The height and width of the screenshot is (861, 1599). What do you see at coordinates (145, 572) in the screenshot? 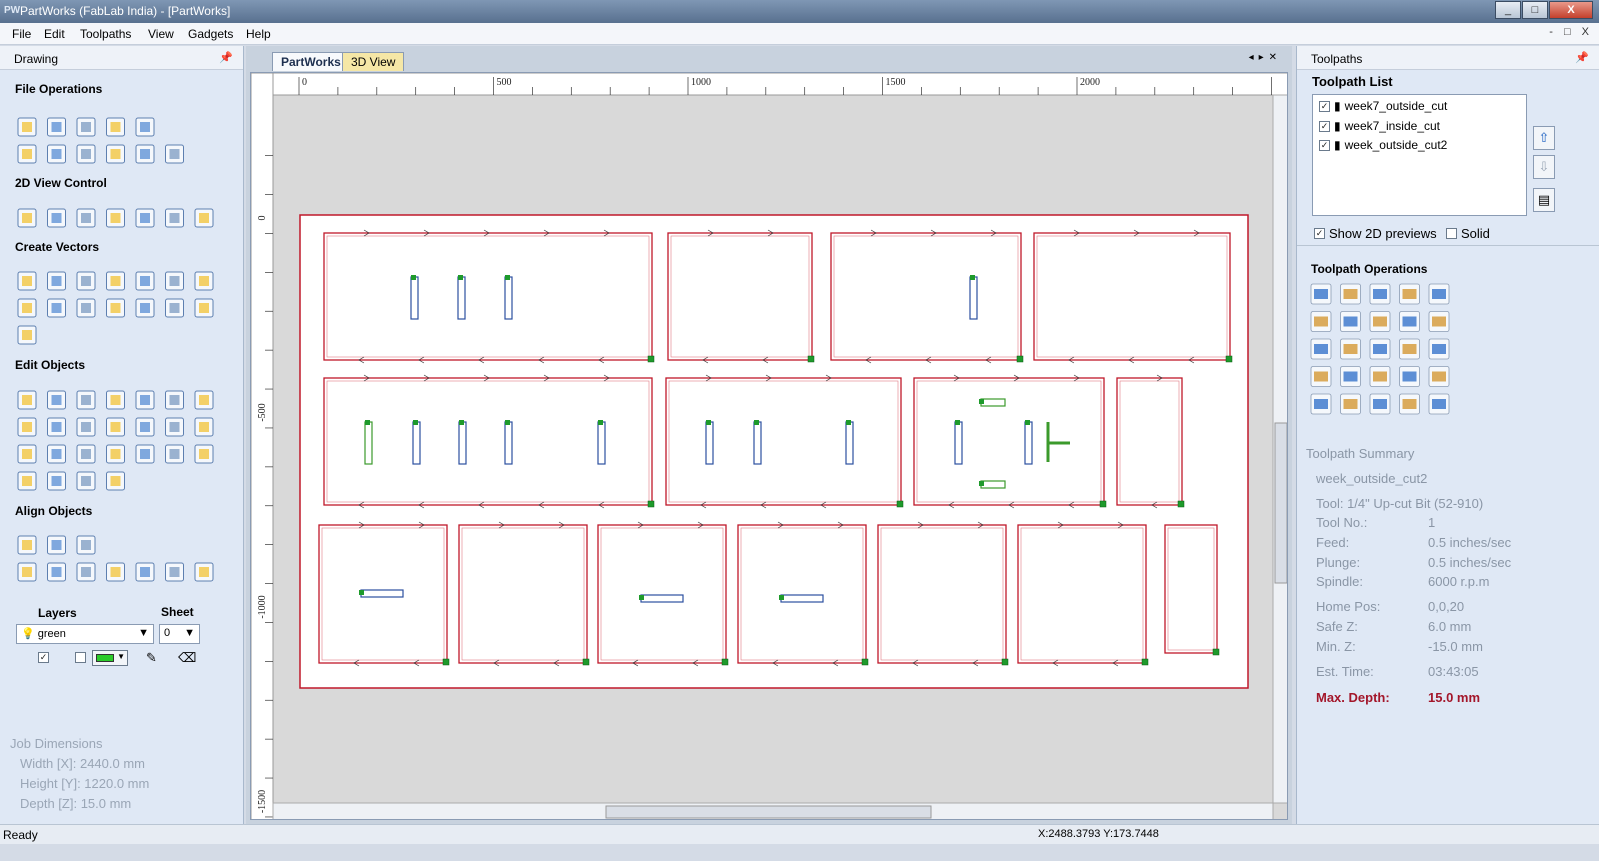
I see `align-bottom-icon` at bounding box center [145, 572].